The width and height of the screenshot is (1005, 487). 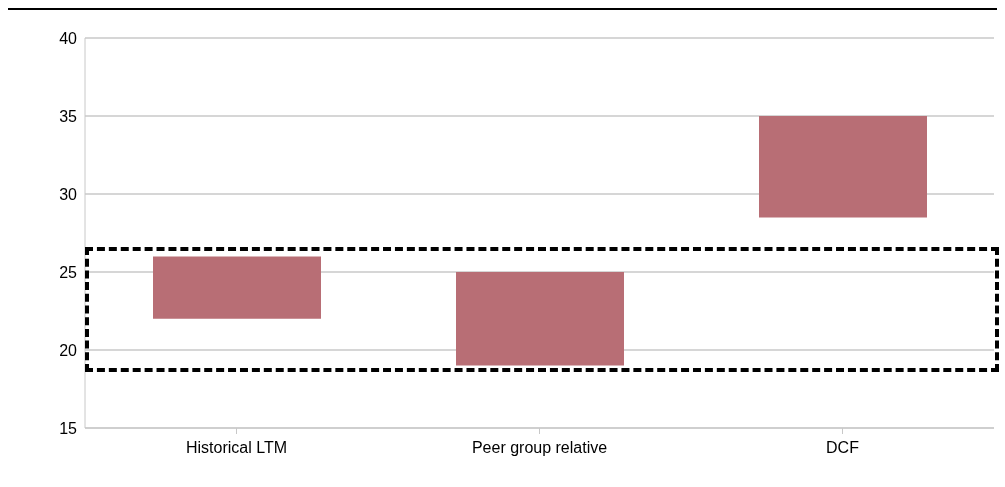 What do you see at coordinates (843, 448) in the screenshot?
I see `x-tick-label: DCF` at bounding box center [843, 448].